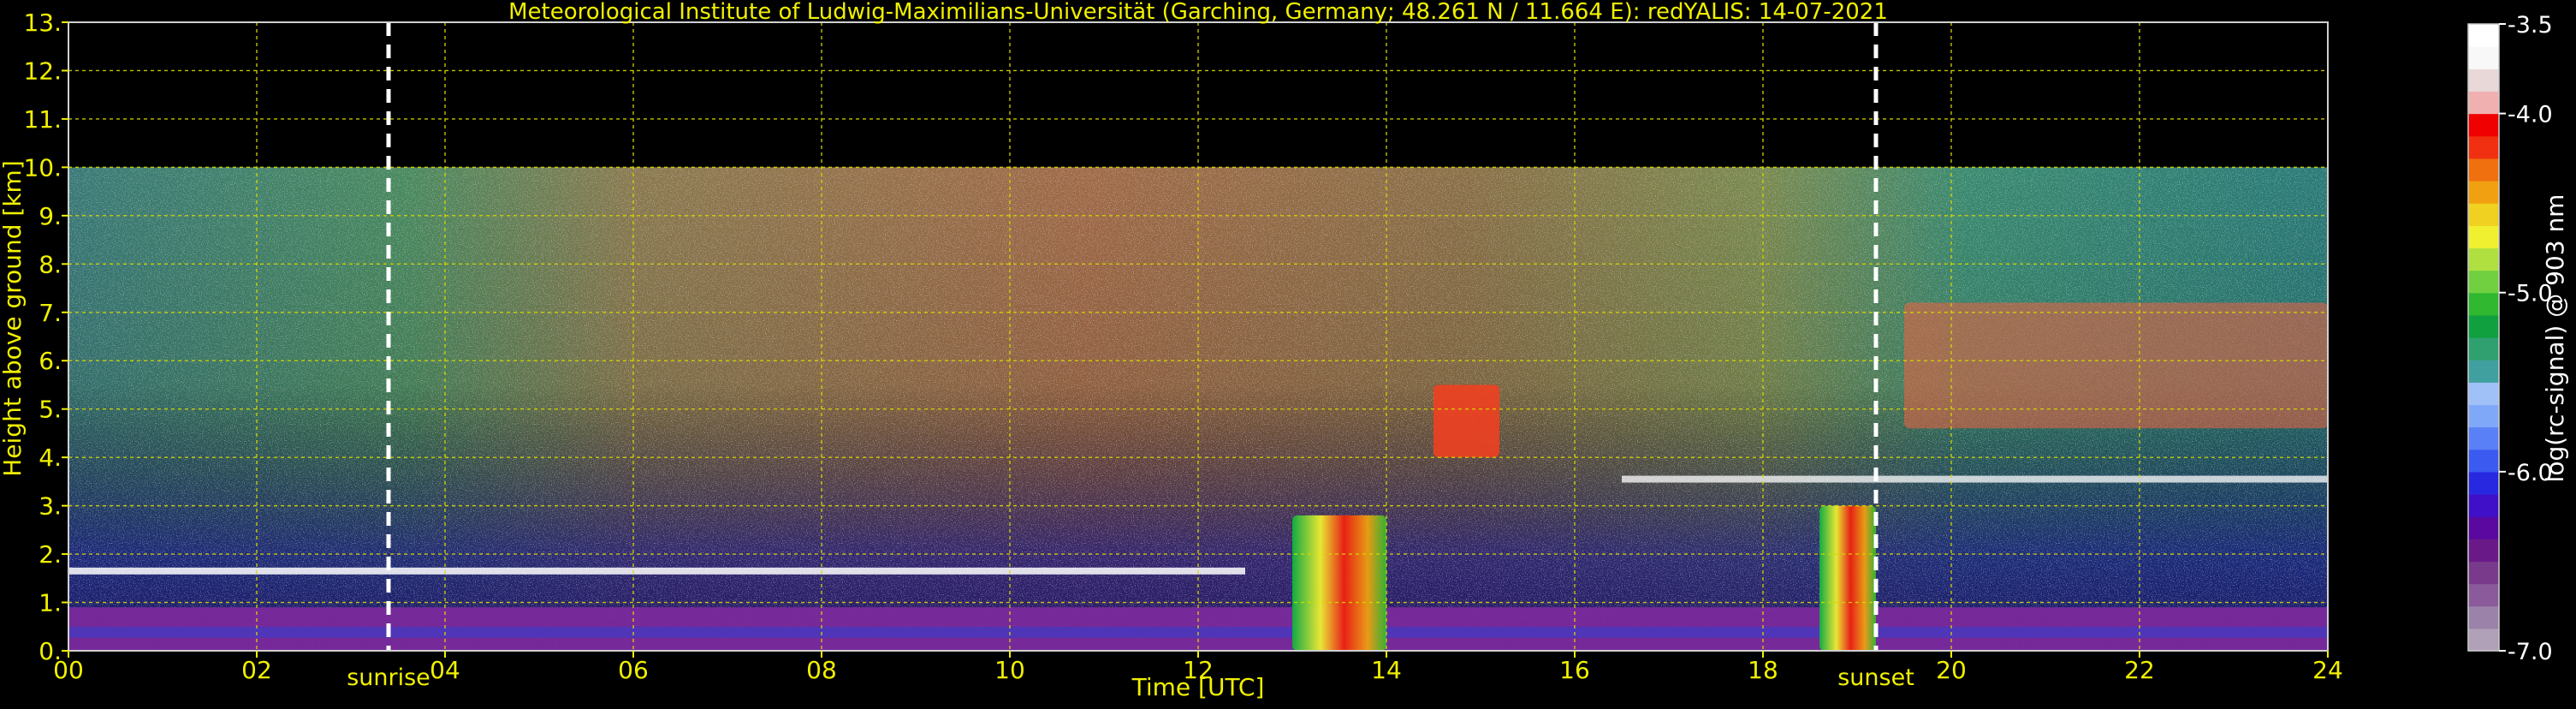 The width and height of the screenshot is (2576, 709). What do you see at coordinates (2116, 365) in the screenshot?
I see `feature-cirrus` at bounding box center [2116, 365].